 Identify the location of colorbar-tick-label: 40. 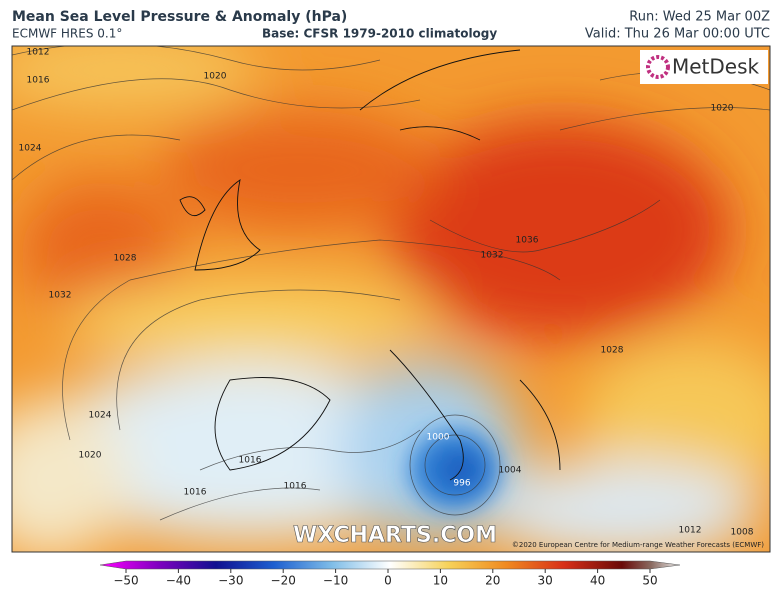
(597, 581).